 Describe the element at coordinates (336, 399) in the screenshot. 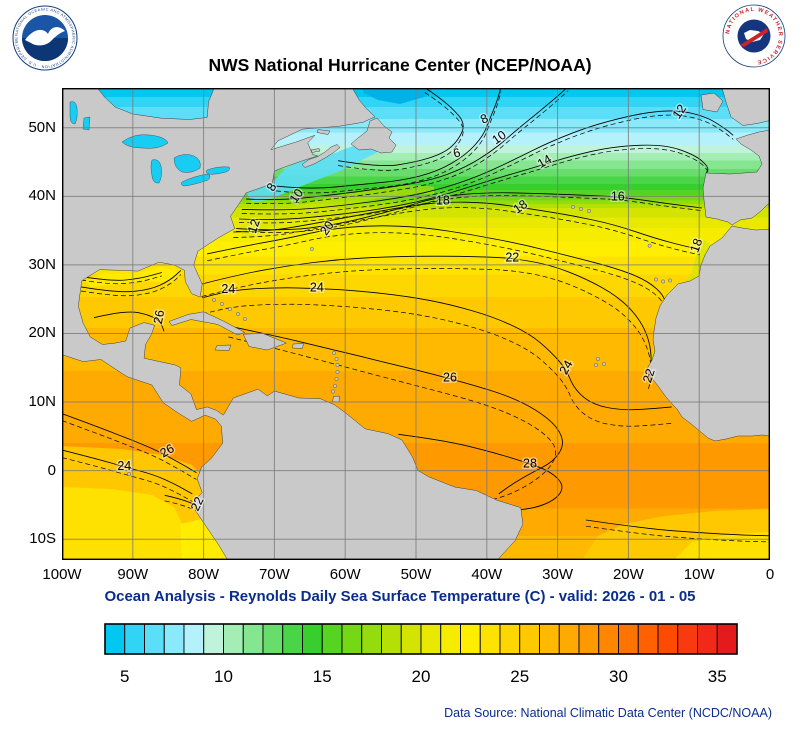

I see `island-trinidad` at that location.